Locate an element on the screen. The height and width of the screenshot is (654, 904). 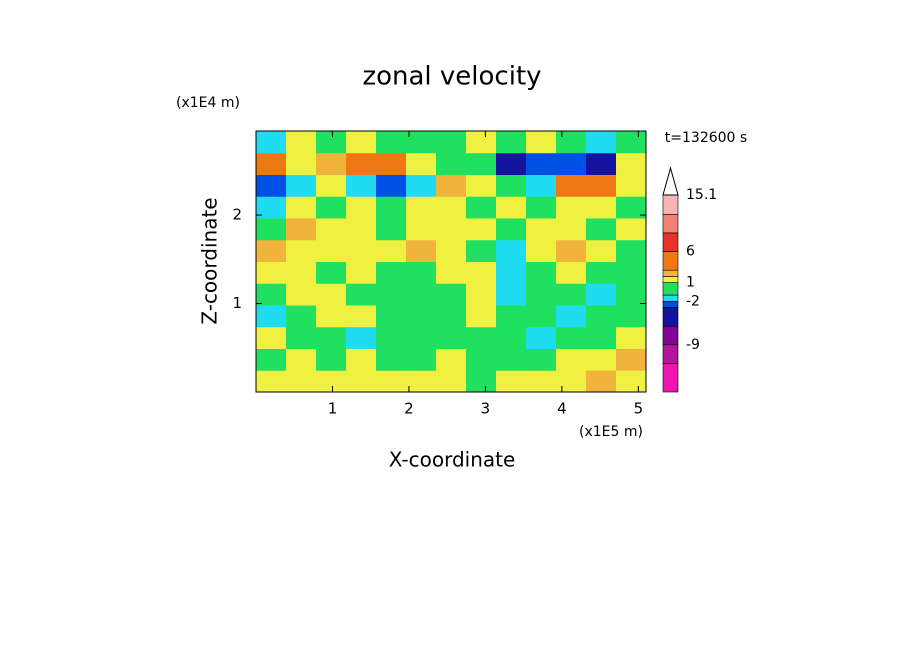
x-tick-label: 1 is located at coordinates (333, 409).